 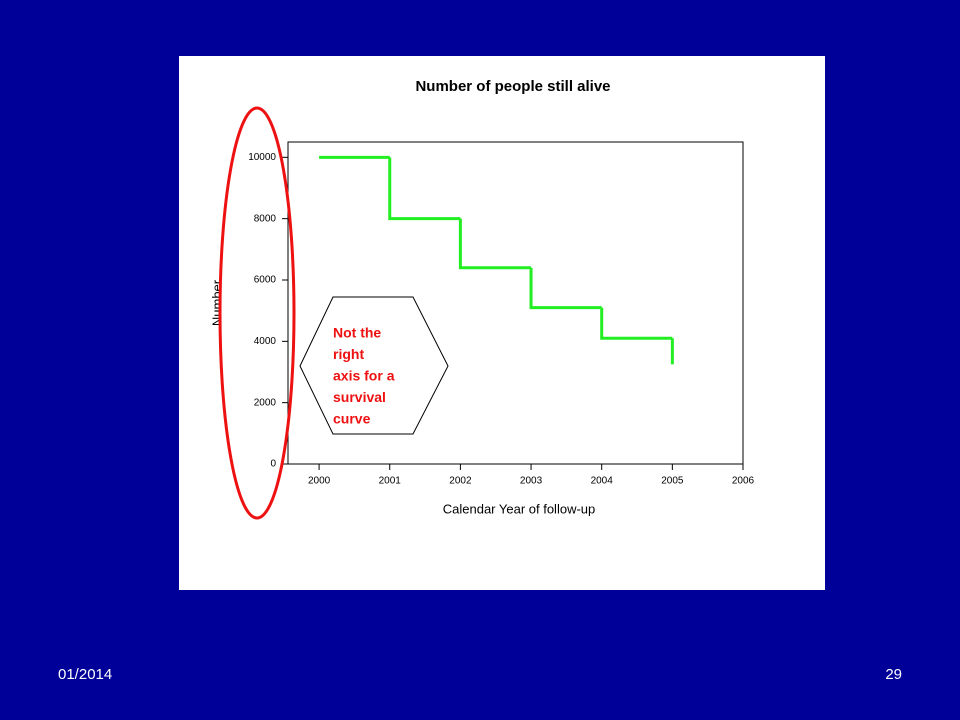 I want to click on chart-title: Number of people still alive, so click(x=512, y=86).